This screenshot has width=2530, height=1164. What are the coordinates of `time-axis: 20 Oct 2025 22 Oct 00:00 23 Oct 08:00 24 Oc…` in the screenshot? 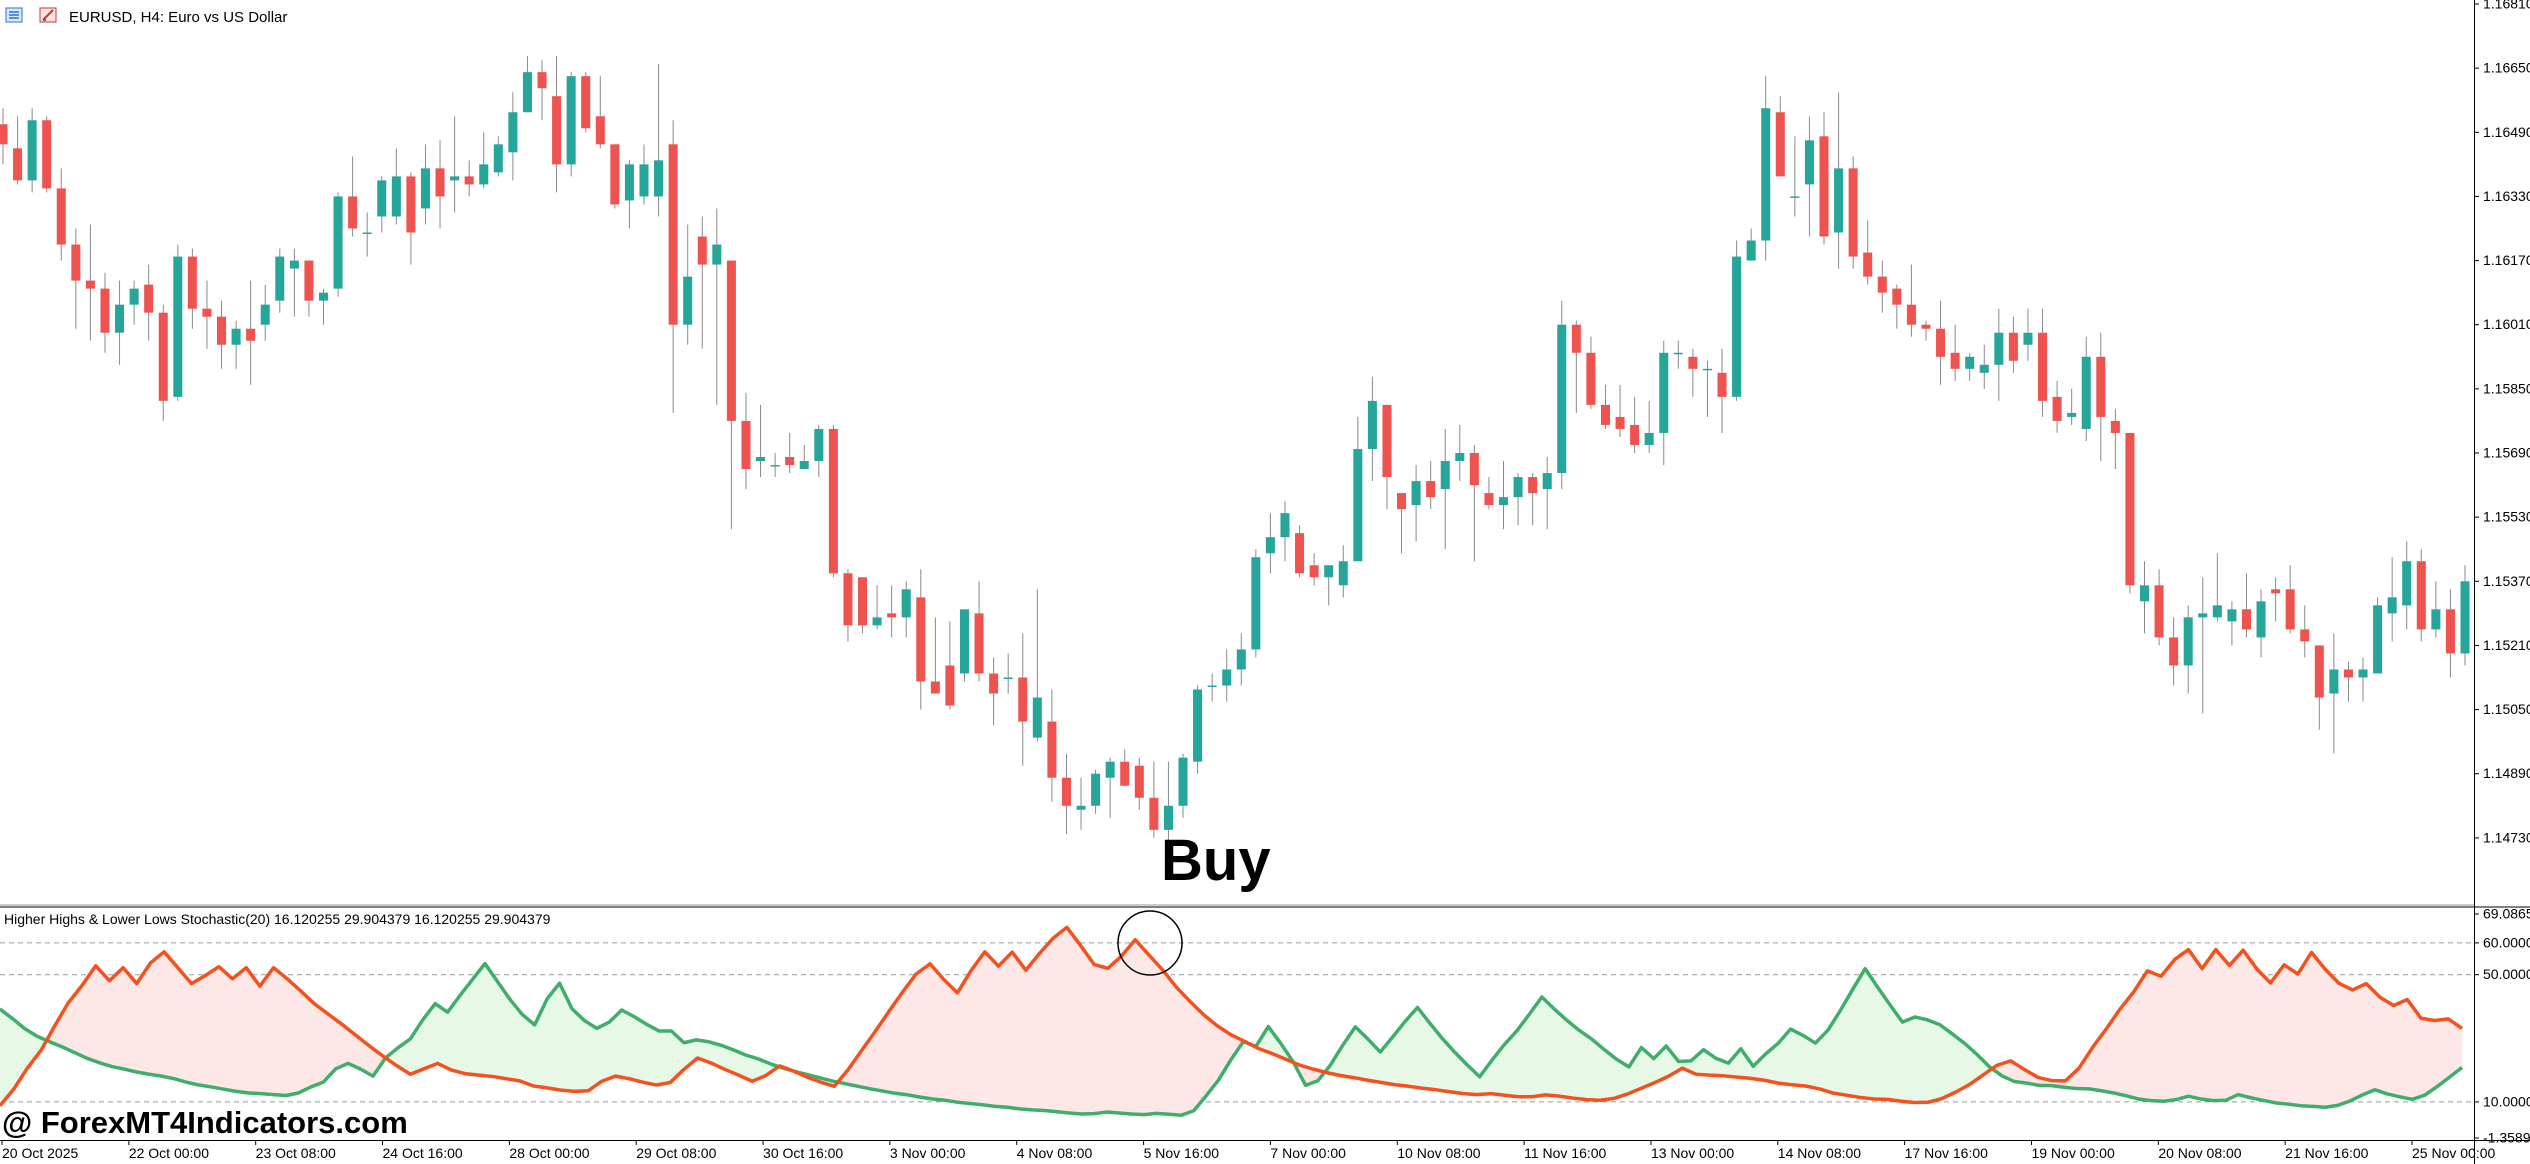 It's located at (1248, 1150).